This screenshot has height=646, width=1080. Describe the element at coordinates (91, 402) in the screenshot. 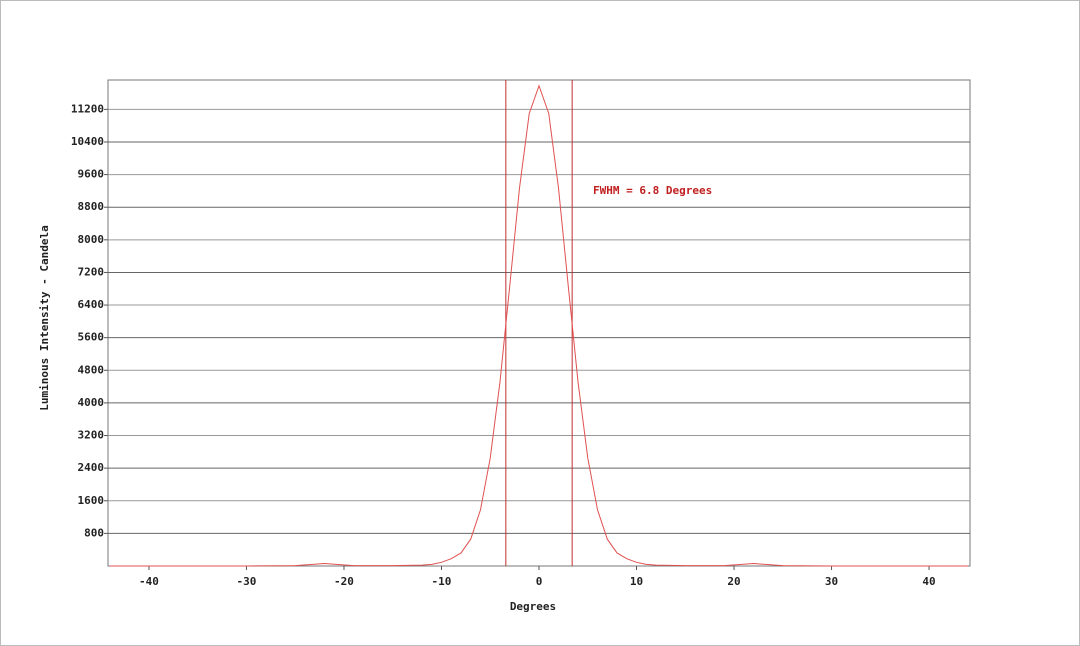

I see `y-tick-label: 4000` at that location.